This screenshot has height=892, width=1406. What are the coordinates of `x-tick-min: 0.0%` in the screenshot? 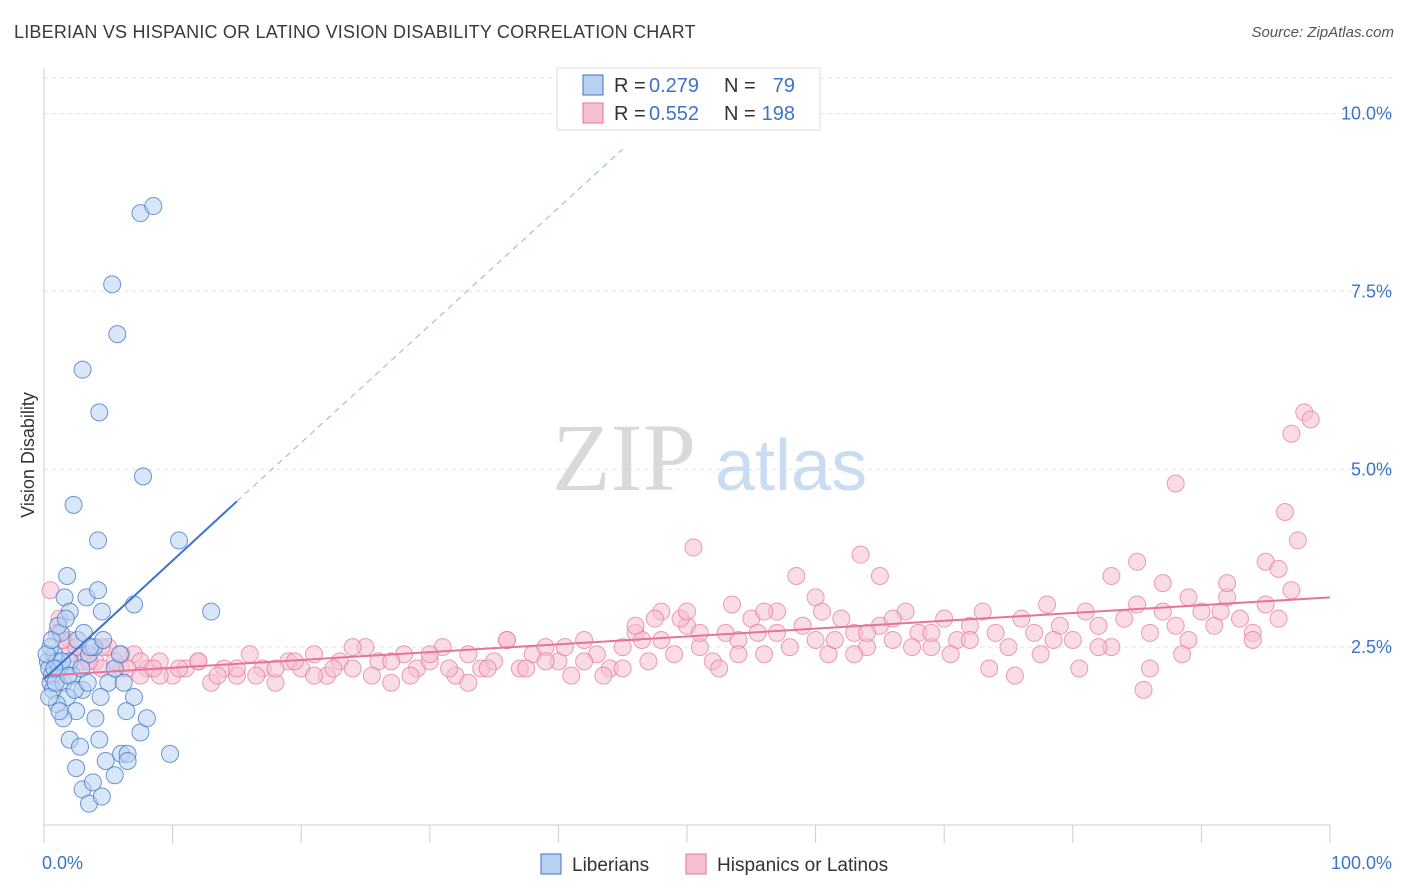 It's located at (62, 863).